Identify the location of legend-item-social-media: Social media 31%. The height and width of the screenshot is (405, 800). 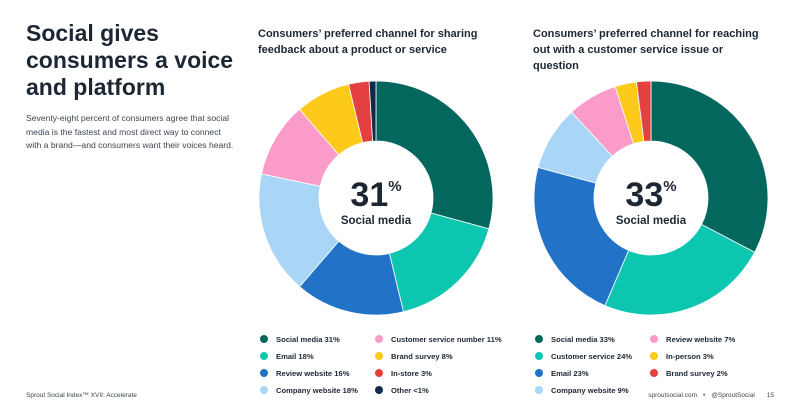
(317, 339).